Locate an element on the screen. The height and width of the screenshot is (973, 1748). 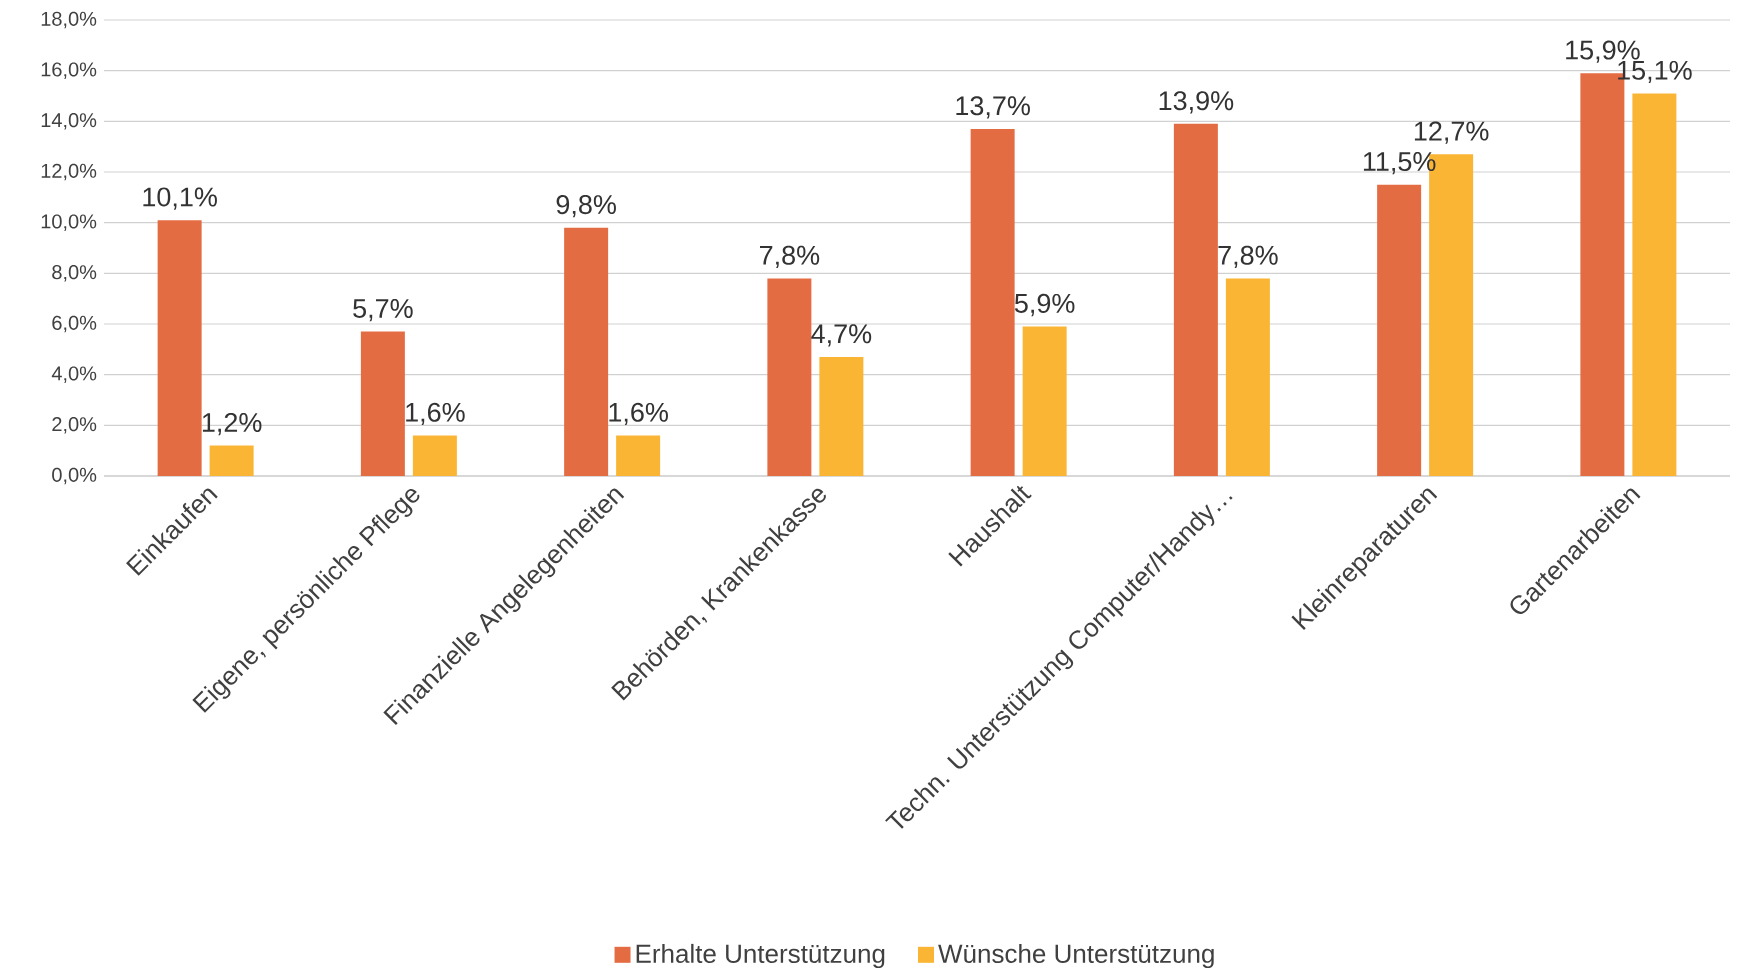
data-label: 10,1% is located at coordinates (180, 198).